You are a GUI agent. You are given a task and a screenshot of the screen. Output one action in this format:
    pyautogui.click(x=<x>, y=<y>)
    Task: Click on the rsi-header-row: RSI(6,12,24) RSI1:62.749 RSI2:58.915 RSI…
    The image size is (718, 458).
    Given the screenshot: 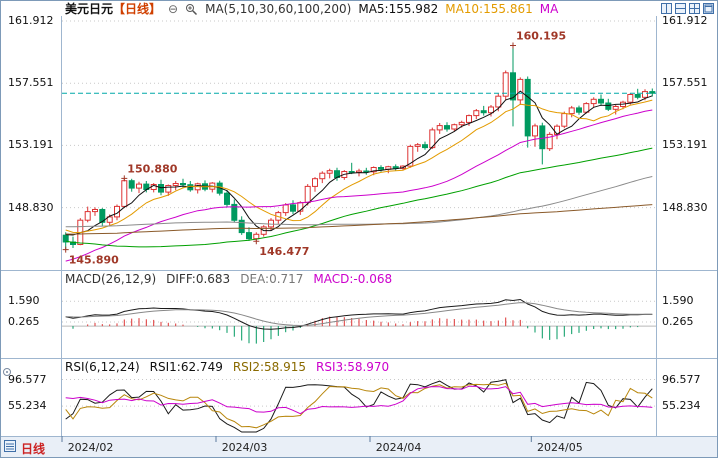 What is the action you would take?
    pyautogui.click(x=227, y=367)
    